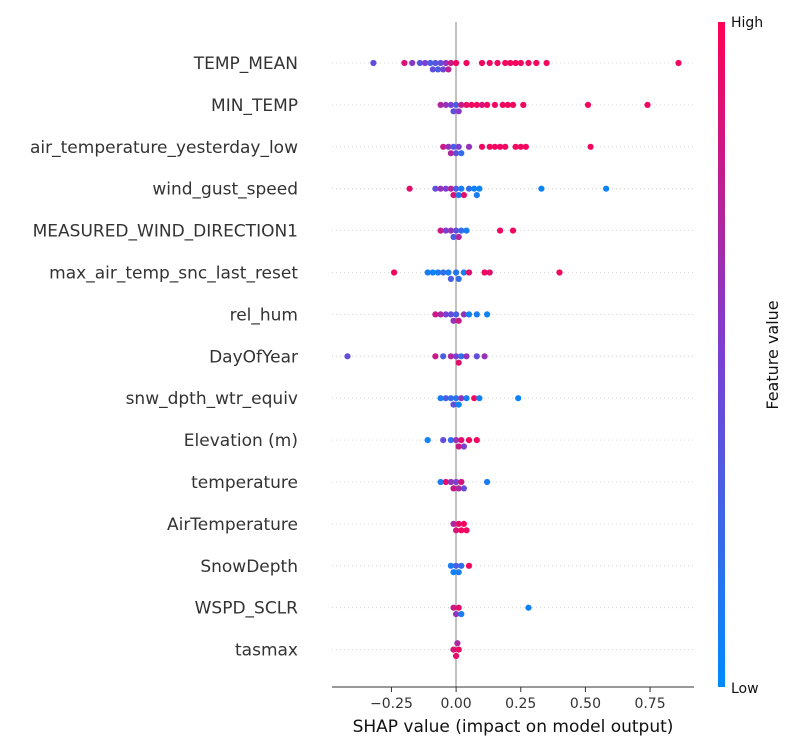  What do you see at coordinates (173, 274) in the screenshot?
I see `feature-label: max_air_temp_snc_last_reset` at bounding box center [173, 274].